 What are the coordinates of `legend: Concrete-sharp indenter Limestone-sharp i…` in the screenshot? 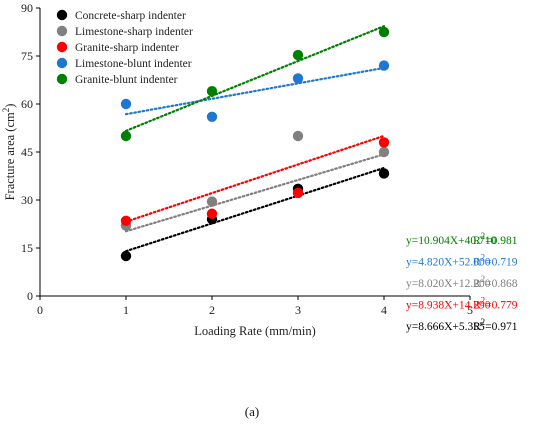 It's located at (124, 47).